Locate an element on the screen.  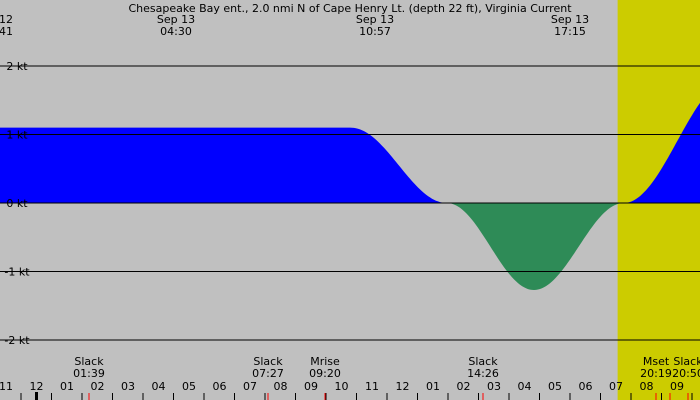
y-tick-label: -1 kt is located at coordinates (17, 272).